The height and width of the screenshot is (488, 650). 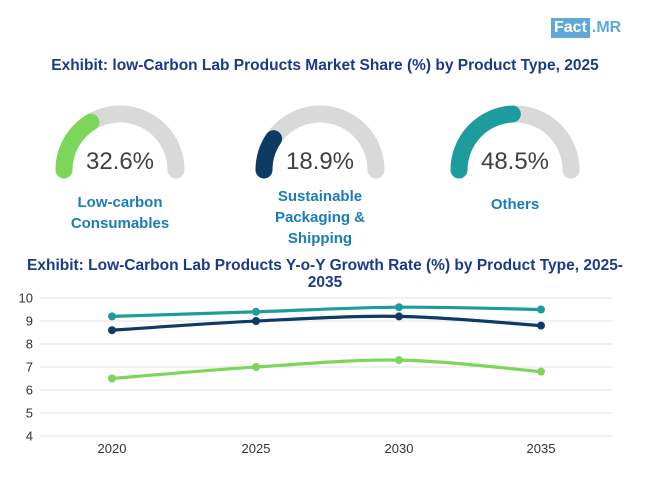 I want to click on gauge-label-sustainable-packaging: Sustainable Packaging & Shipping, so click(x=320, y=217).